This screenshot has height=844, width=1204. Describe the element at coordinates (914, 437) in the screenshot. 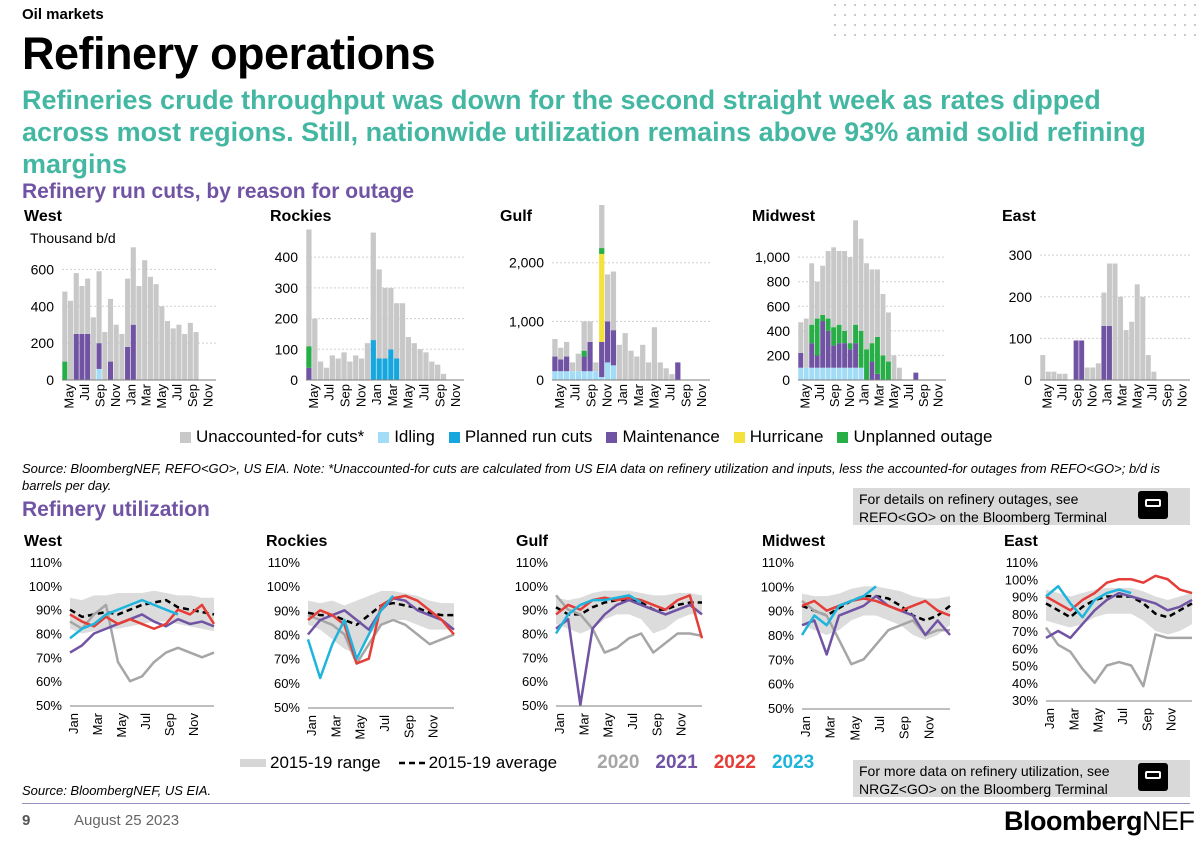

I see `legend-item: Unplanned outage` at that location.